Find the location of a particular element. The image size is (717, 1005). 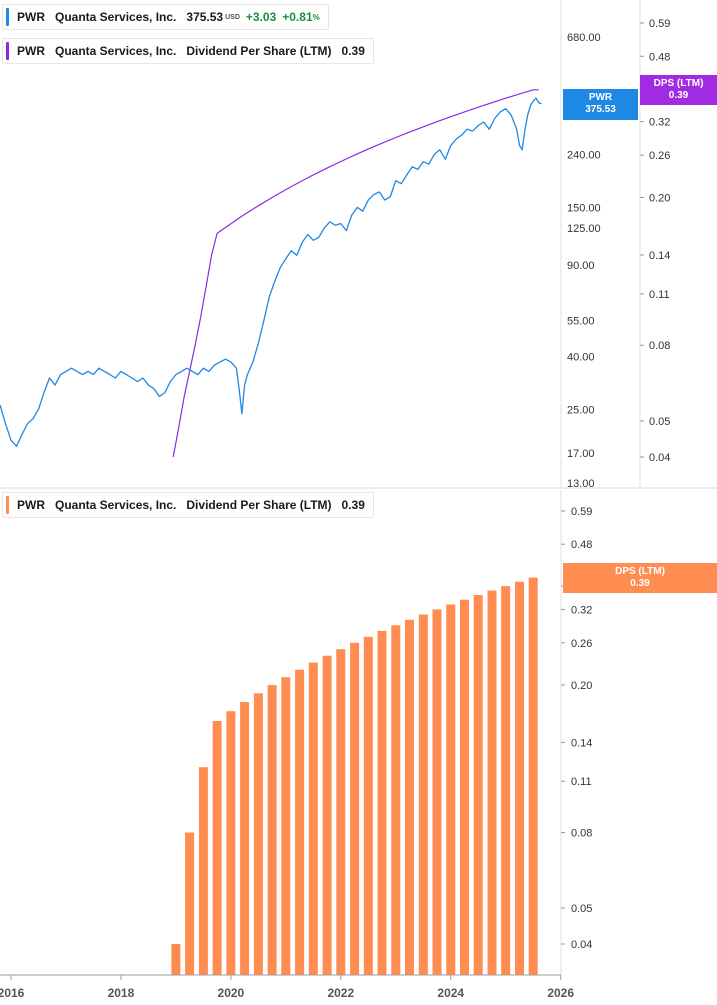

price-legend-change: +3.03 is located at coordinates (261, 17).